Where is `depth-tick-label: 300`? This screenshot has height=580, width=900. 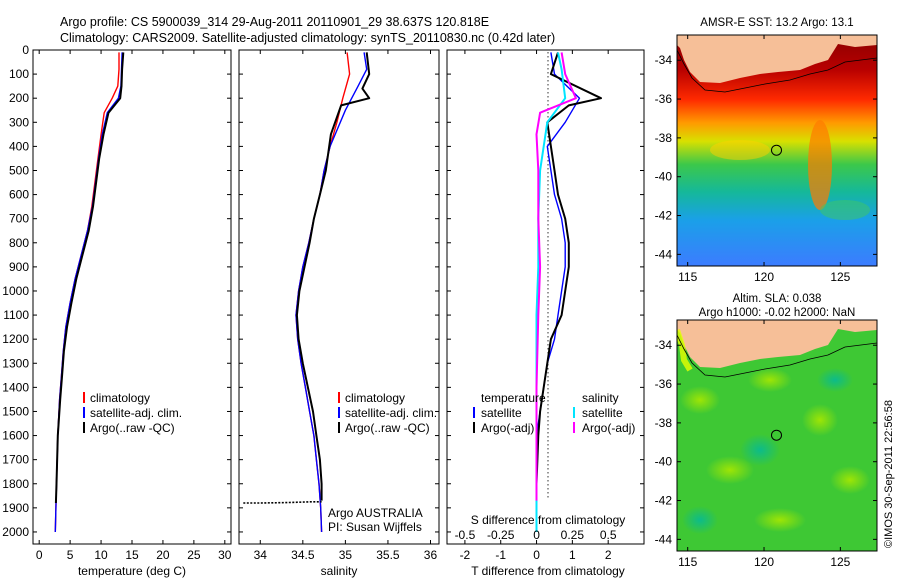 depth-tick-label: 300 is located at coordinates (19, 122).